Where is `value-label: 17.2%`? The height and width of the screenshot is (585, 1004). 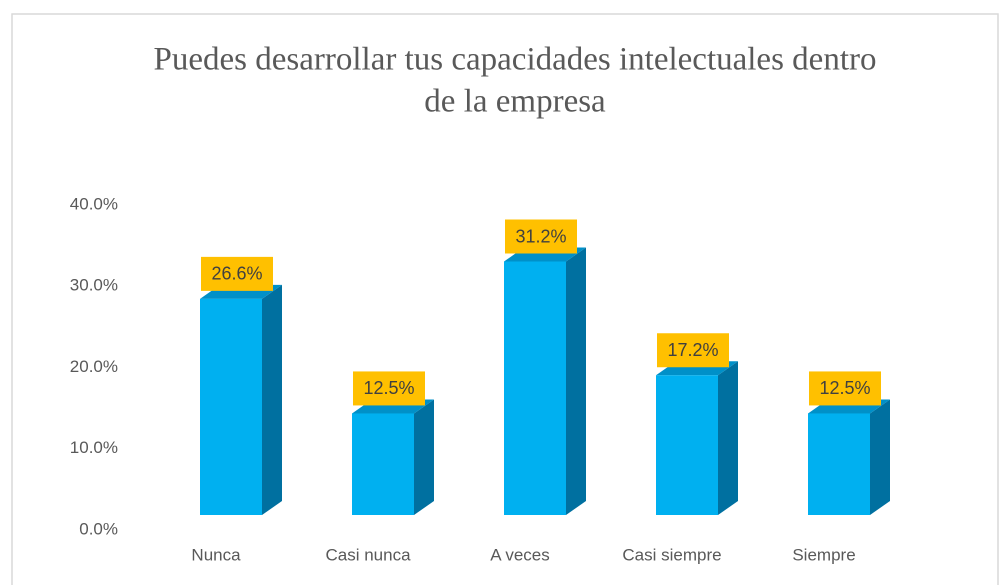
value-label: 17.2% is located at coordinates (692, 350).